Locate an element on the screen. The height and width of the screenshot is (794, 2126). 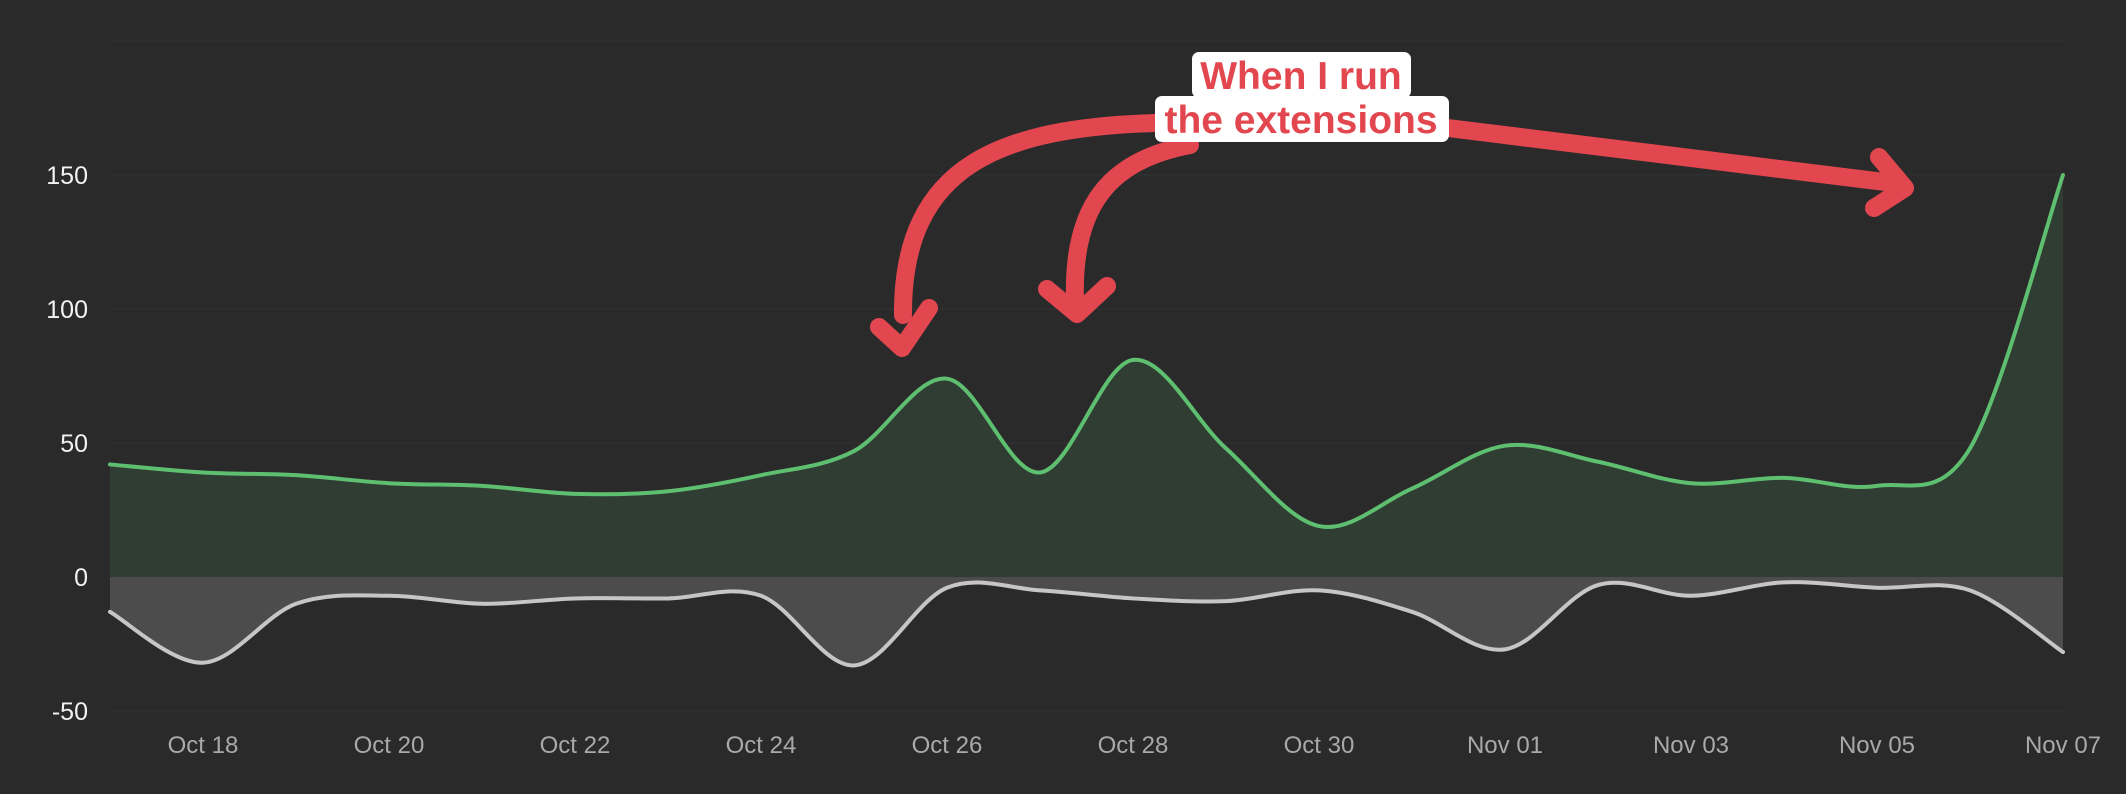
x-tick-label: Oct 18 is located at coordinates (203, 745).